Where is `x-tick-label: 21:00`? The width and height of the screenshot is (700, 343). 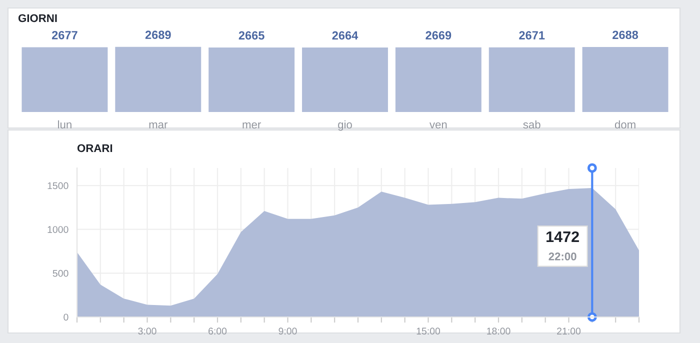
x-tick-label: 21:00 is located at coordinates (569, 331).